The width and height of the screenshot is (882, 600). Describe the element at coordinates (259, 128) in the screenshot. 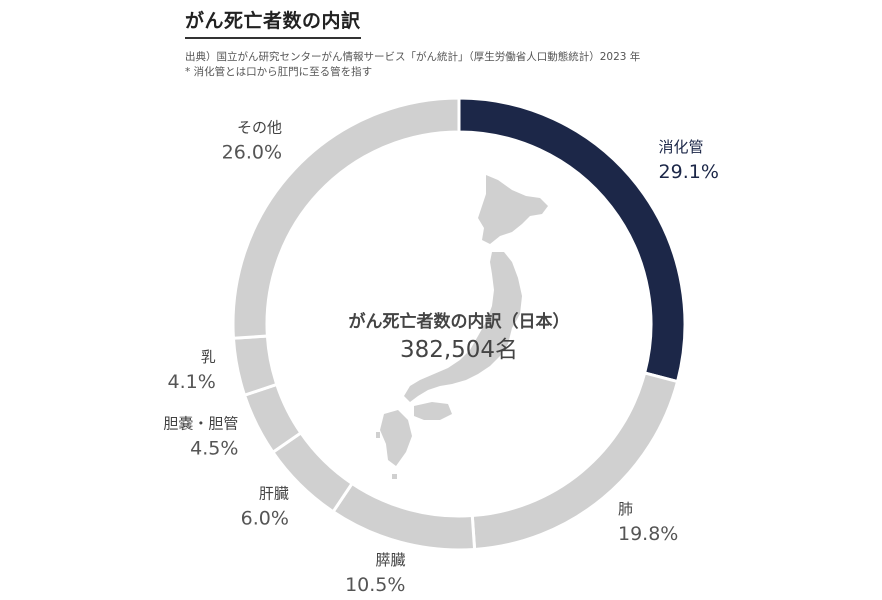

I see `slice-label-name-7: その他` at that location.